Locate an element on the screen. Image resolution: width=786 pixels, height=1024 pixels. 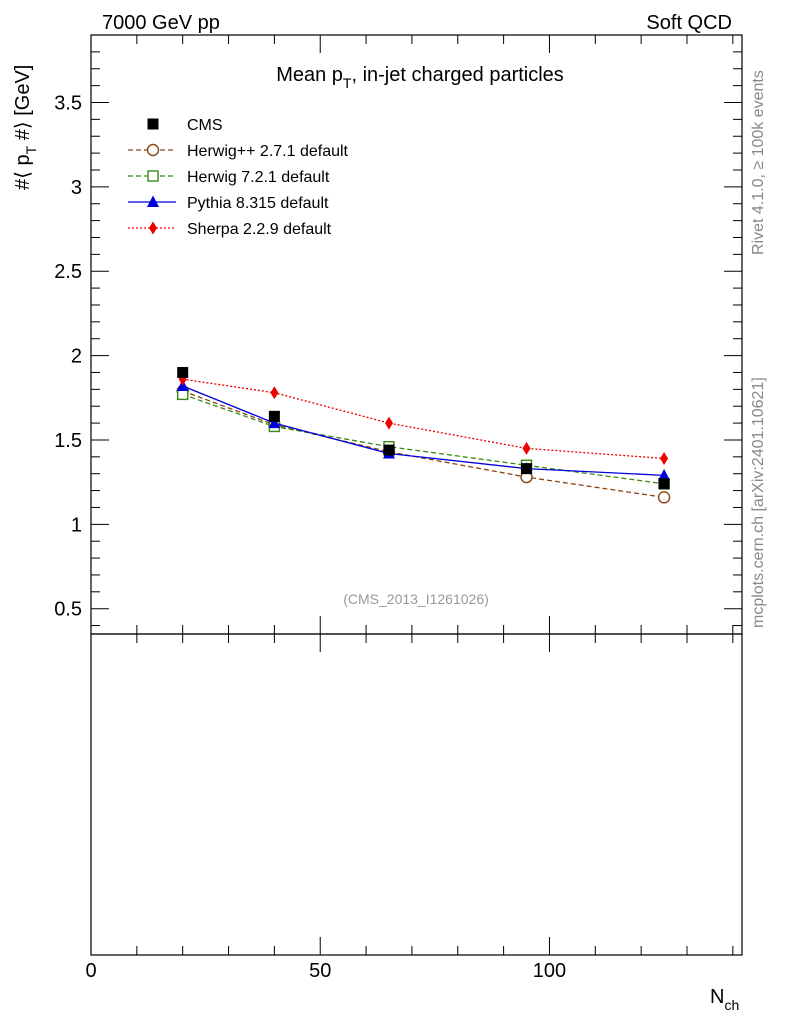
y-tick-label: 3 is located at coordinates (76, 188).